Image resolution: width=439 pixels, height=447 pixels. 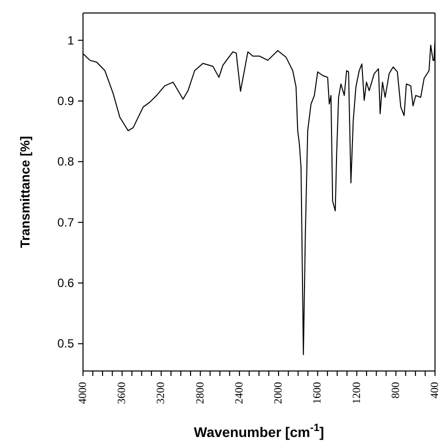 What do you see at coordinates (200, 393) in the screenshot?
I see `x-tick-label: 2800` at bounding box center [200, 393].